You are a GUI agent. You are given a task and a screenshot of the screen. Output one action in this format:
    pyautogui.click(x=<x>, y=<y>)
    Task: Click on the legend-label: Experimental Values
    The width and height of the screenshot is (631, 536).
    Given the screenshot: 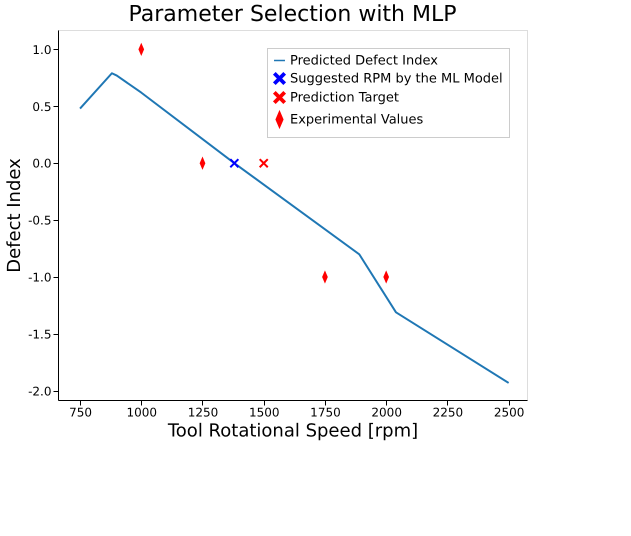 What is the action you would take?
    pyautogui.click(x=357, y=120)
    